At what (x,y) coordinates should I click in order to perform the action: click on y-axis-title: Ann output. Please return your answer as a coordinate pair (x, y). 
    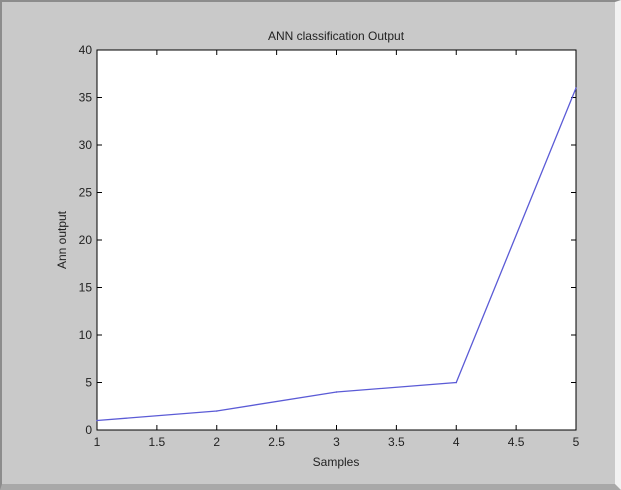
    Looking at the image, I should click on (62, 239).